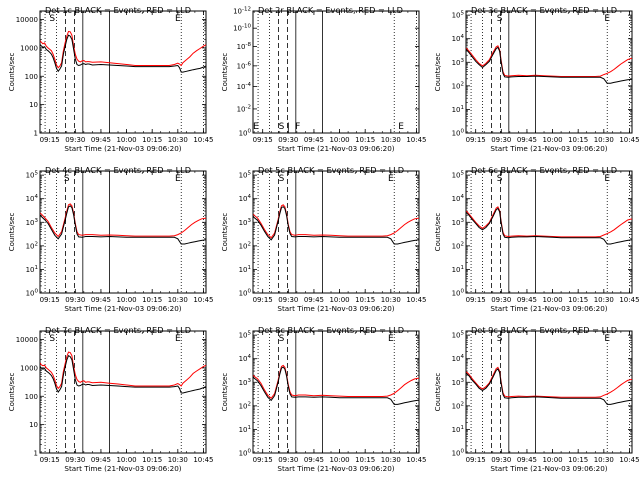 This screenshot has height=484, width=640. What do you see at coordinates (36, 134) in the screenshot?
I see `y-tick-label: 1` at bounding box center [36, 134].